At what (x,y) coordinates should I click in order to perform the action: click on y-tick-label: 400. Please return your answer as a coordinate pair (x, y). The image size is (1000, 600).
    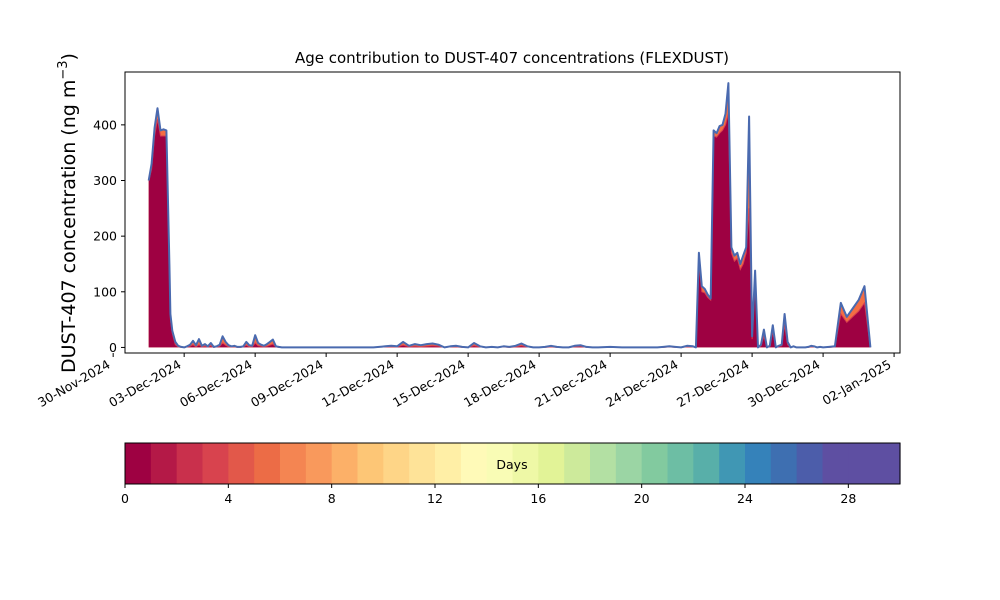
    Looking at the image, I should click on (105, 124).